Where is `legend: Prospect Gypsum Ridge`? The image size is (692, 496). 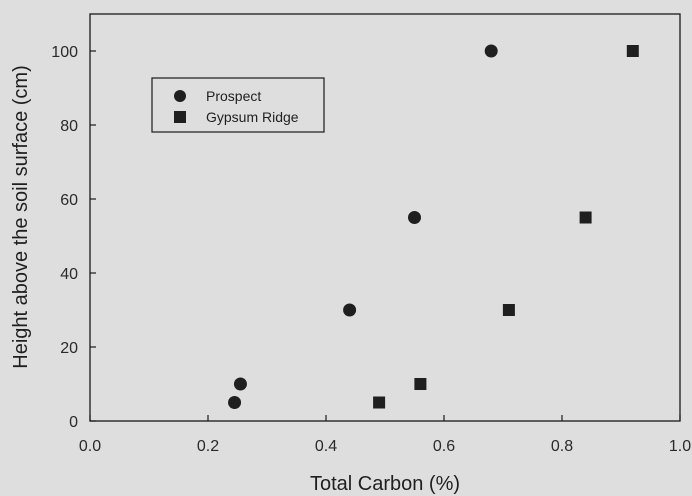
legend: Prospect Gypsum Ridge is located at coordinates (238, 105).